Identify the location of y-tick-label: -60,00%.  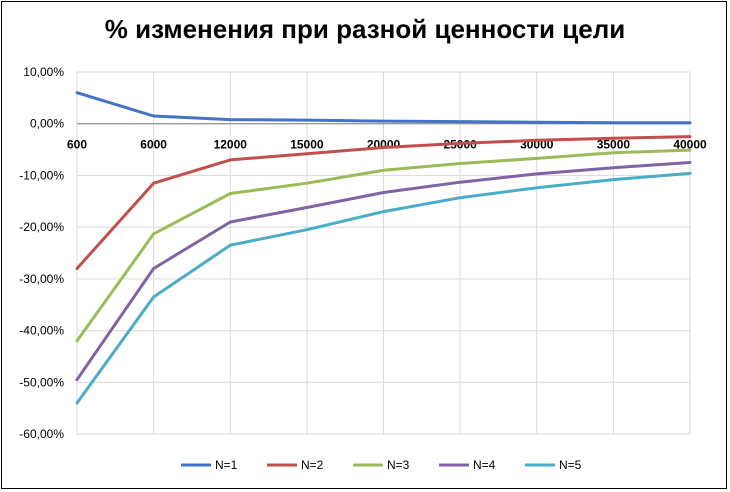
(41, 434).